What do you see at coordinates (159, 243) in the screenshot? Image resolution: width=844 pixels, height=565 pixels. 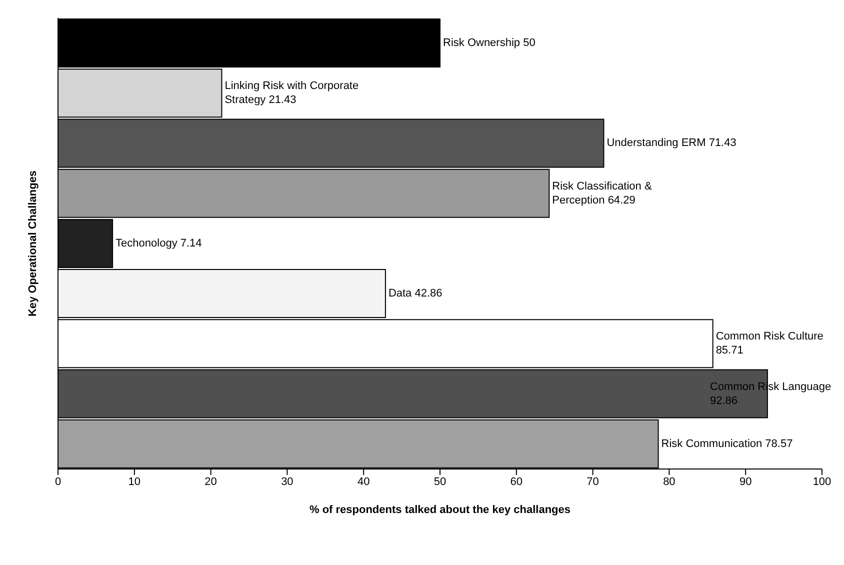 I see `data-label: Techonology 7.14` at bounding box center [159, 243].